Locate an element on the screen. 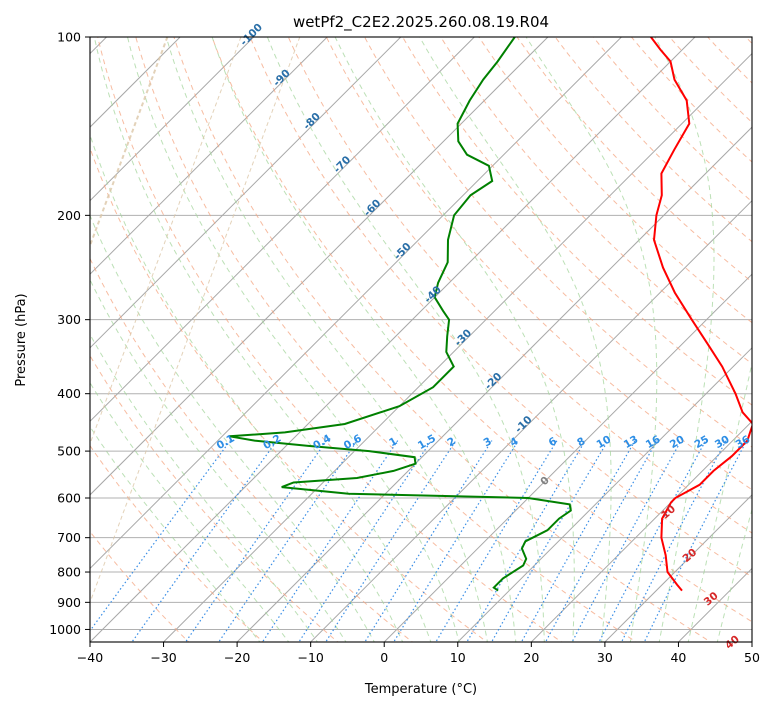  isotherm-label: -70 is located at coordinates (342, 165).